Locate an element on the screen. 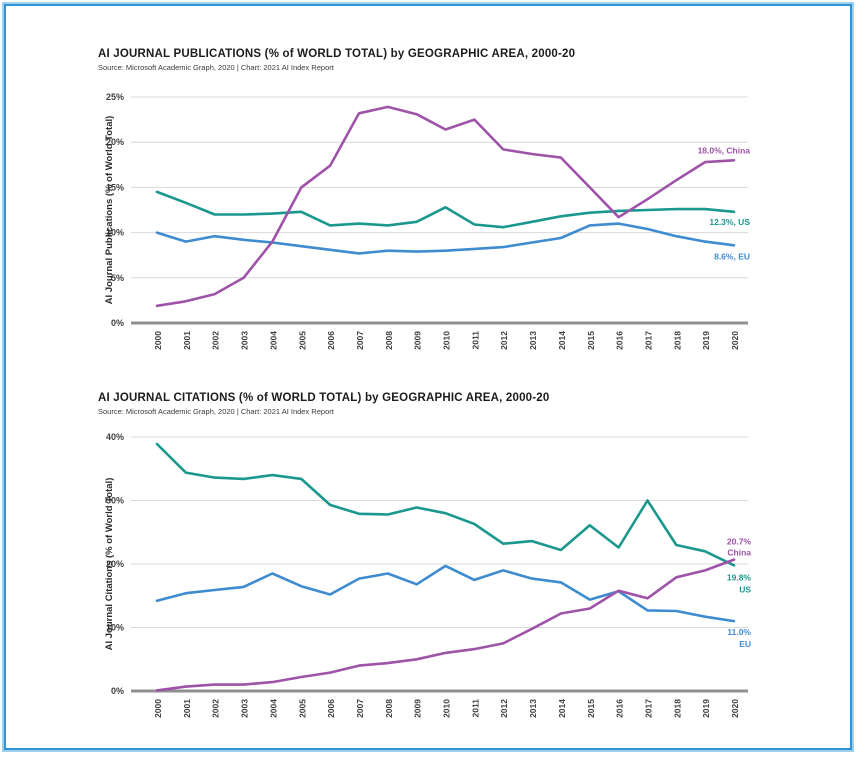 The height and width of the screenshot is (760, 856). china-end-label: 18.0%, China is located at coordinates (724, 150).